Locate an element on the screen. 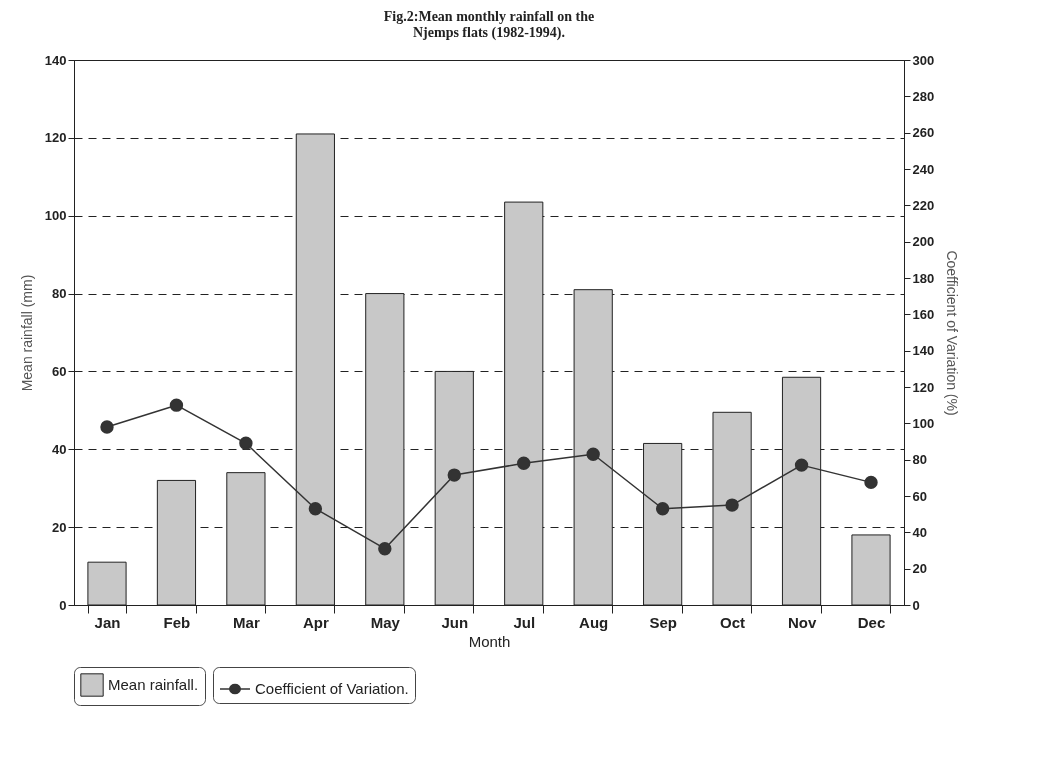 This screenshot has width=1044, height=780. y2-tick-label: 300 is located at coordinates (923, 60).